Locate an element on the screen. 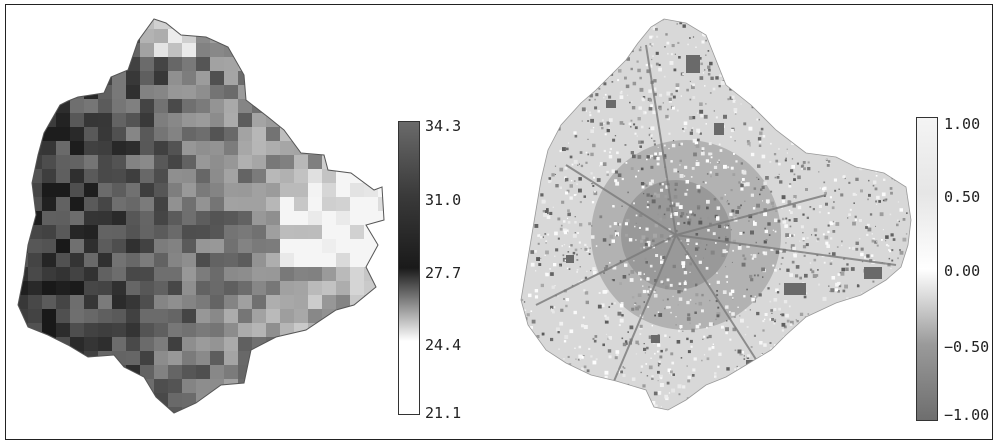  right-map-dark-patch is located at coordinates (795, 289).